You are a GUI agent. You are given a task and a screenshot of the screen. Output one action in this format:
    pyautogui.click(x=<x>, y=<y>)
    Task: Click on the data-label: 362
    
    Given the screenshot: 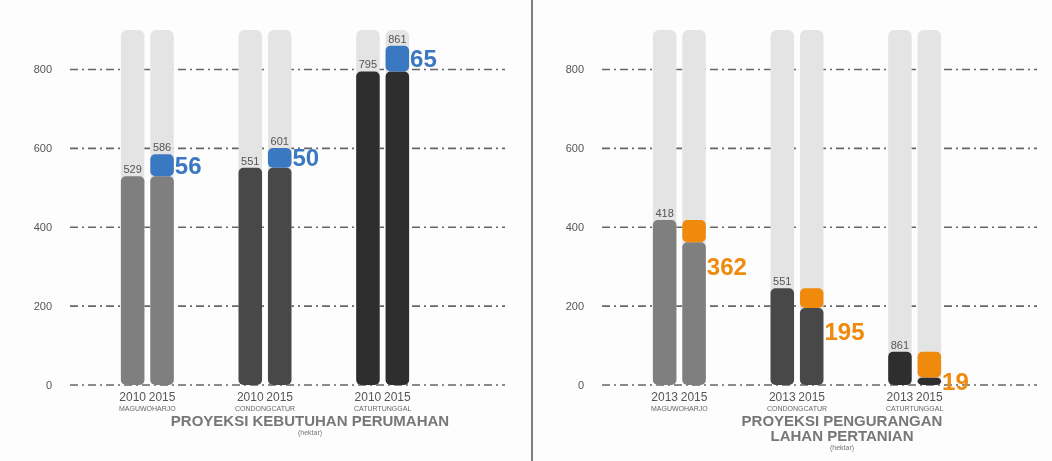 What is the action you would take?
    pyautogui.click(x=726, y=266)
    